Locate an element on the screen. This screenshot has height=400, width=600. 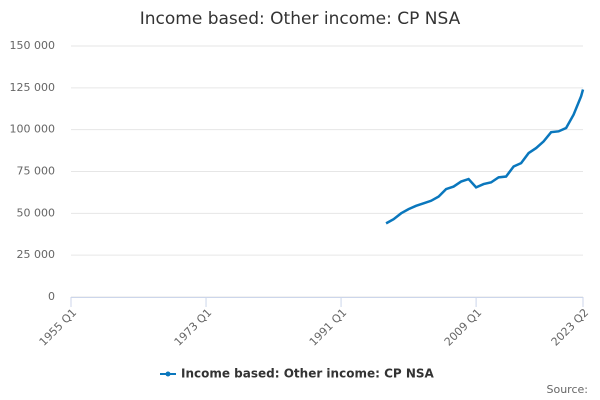
y-tick-label: 75 000 is located at coordinates (36, 171).